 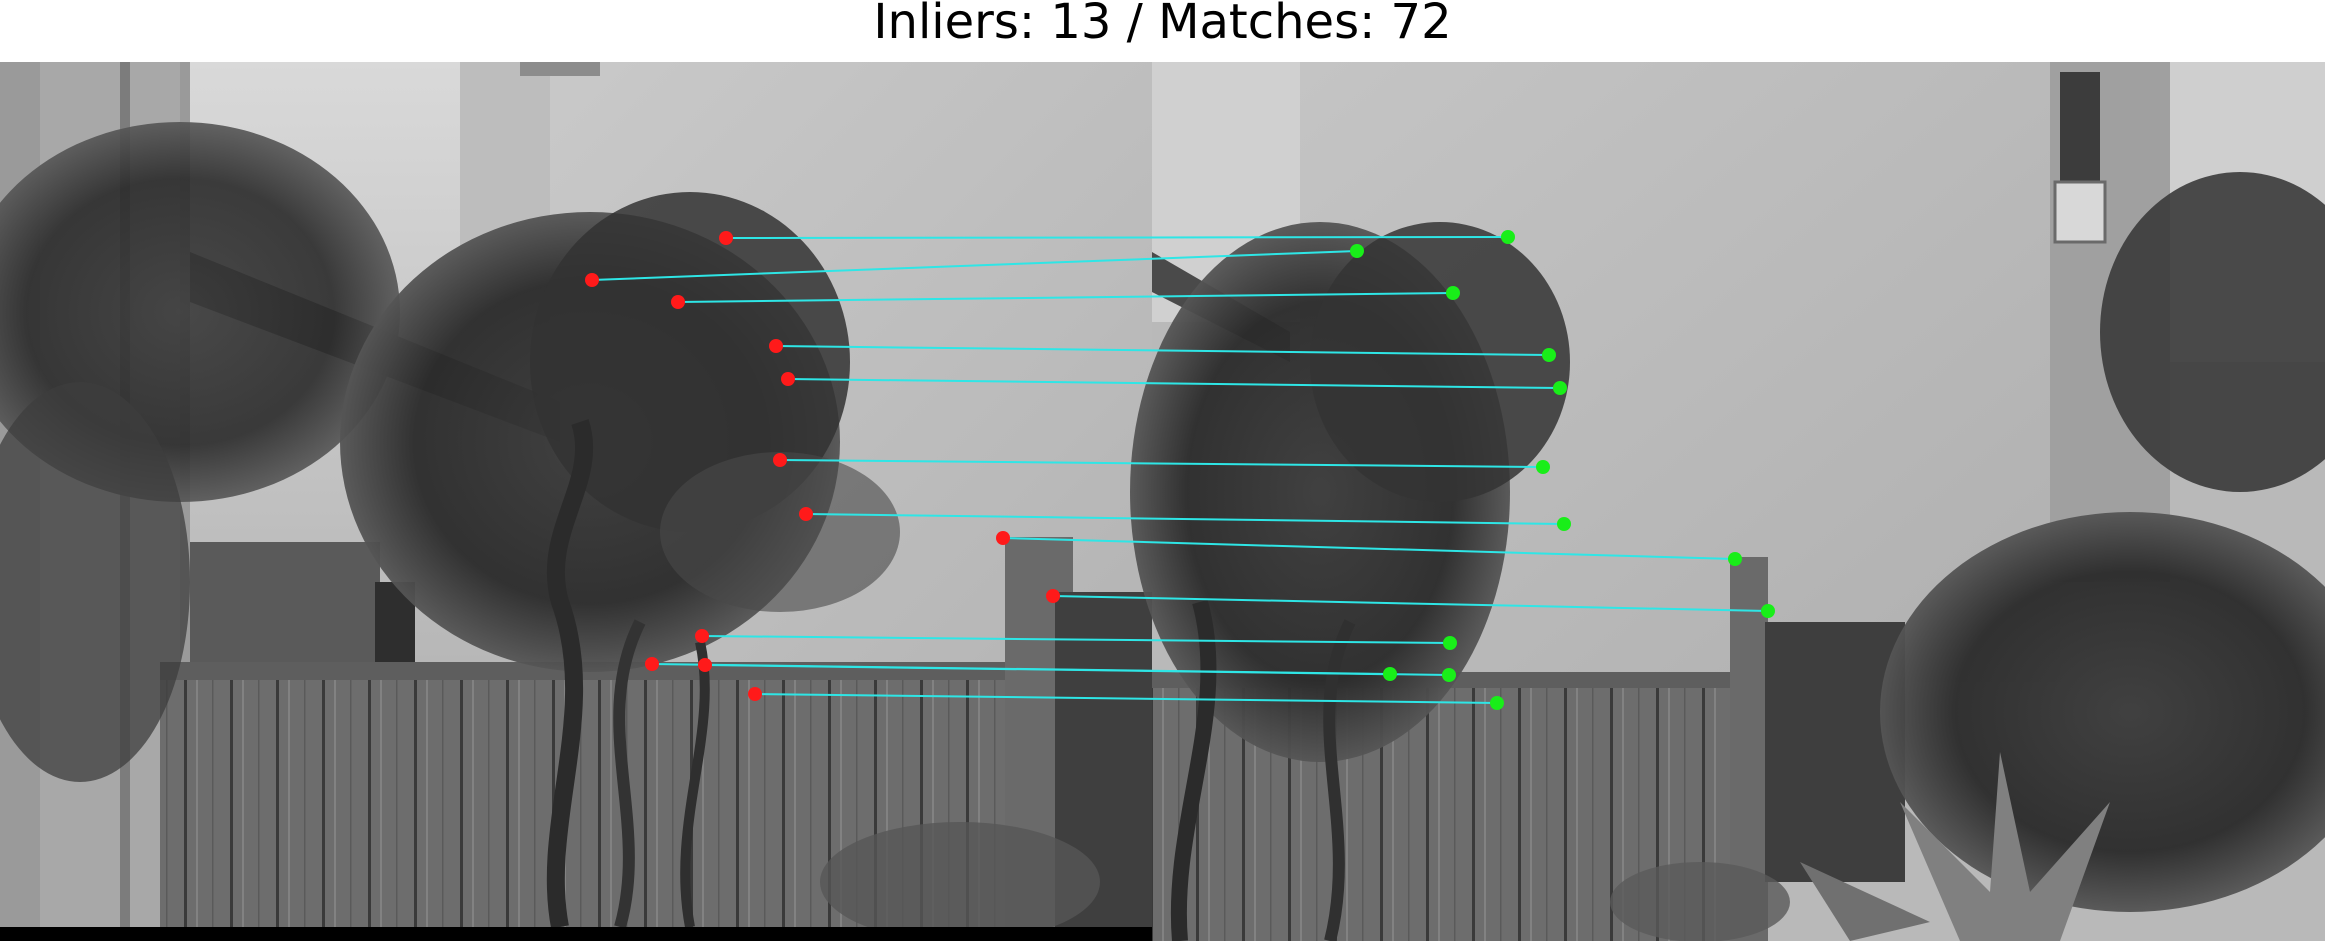 I want to click on right-keypoints, so click(x=1562, y=470).